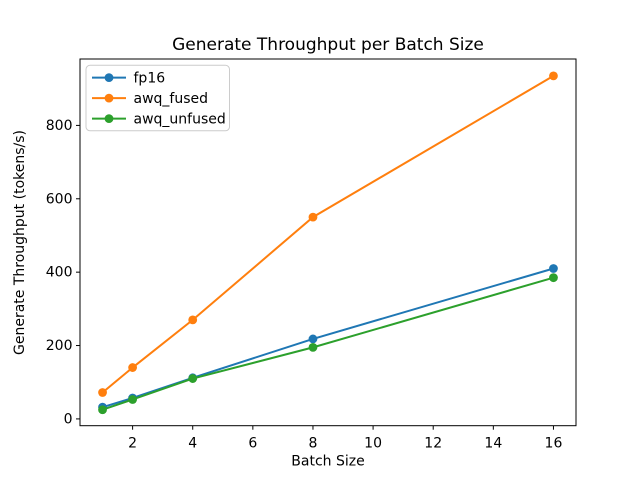 The height and width of the screenshot is (480, 640). What do you see at coordinates (345, 438) in the screenshot?
I see `x-axis: 2 4 6 8 10 12 14 16` at bounding box center [345, 438].